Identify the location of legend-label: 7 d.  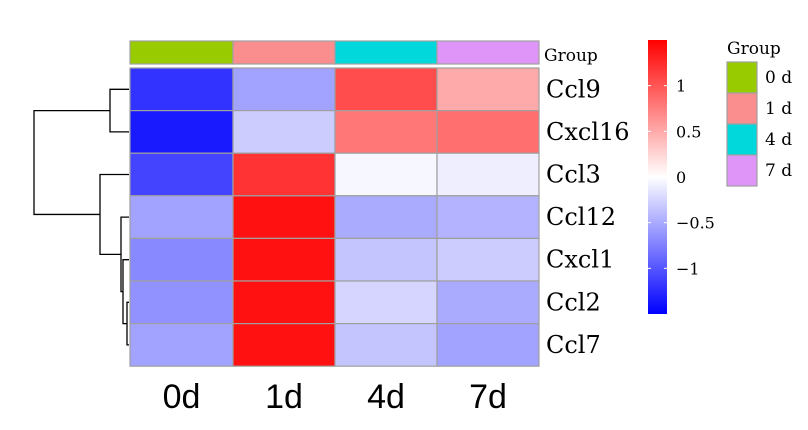
(778, 171).